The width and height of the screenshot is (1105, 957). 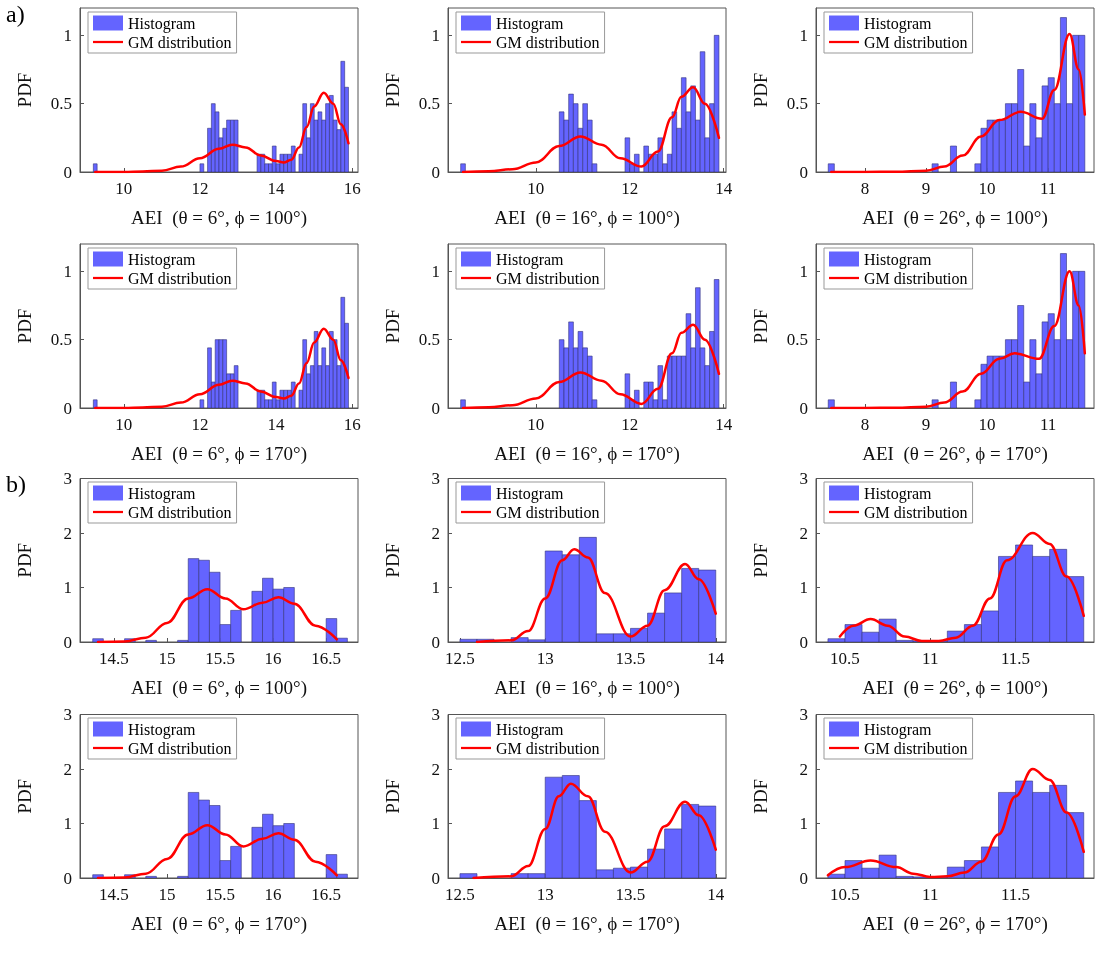 What do you see at coordinates (955, 688) in the screenshot?
I see `x-axis-title: AEI (θ = 26°, ϕ = 100°)` at bounding box center [955, 688].